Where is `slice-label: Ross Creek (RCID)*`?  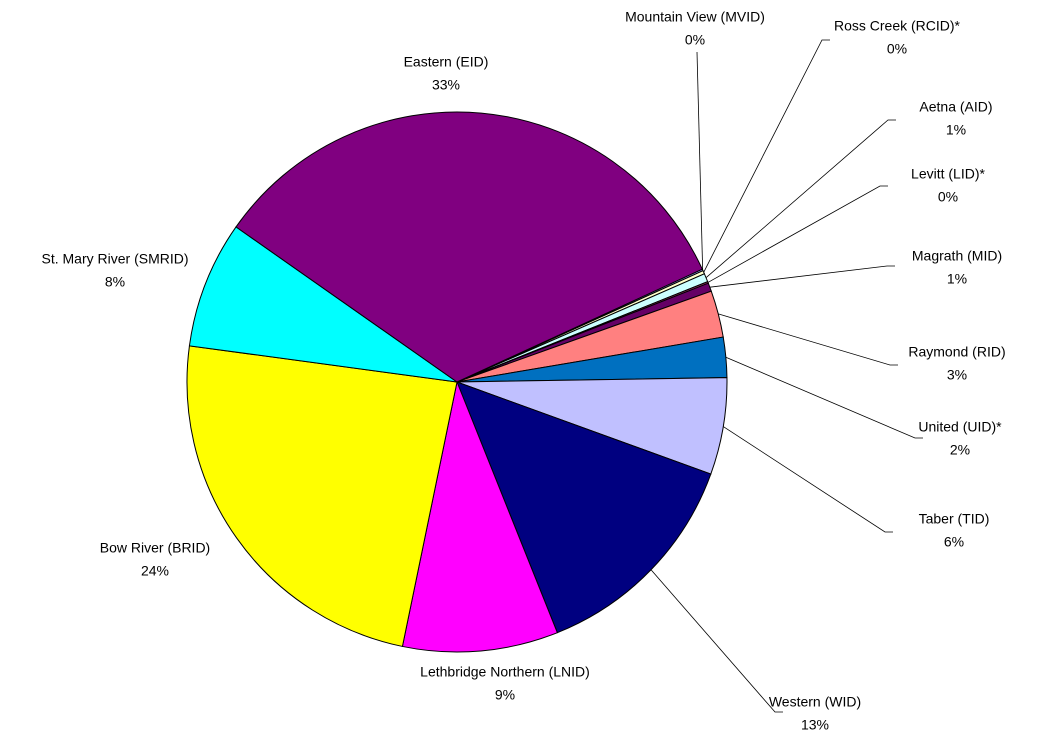
slice-label: Ross Creek (RCID)* is located at coordinates (897, 26).